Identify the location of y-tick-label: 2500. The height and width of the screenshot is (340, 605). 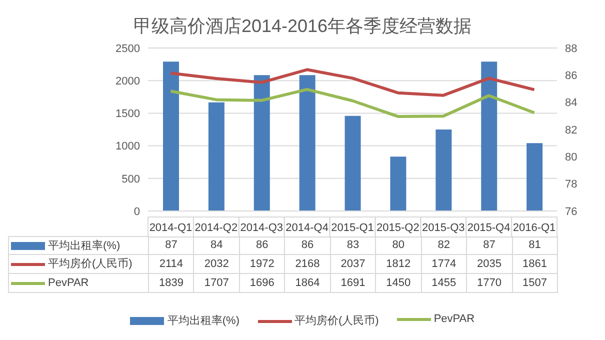
(128, 48).